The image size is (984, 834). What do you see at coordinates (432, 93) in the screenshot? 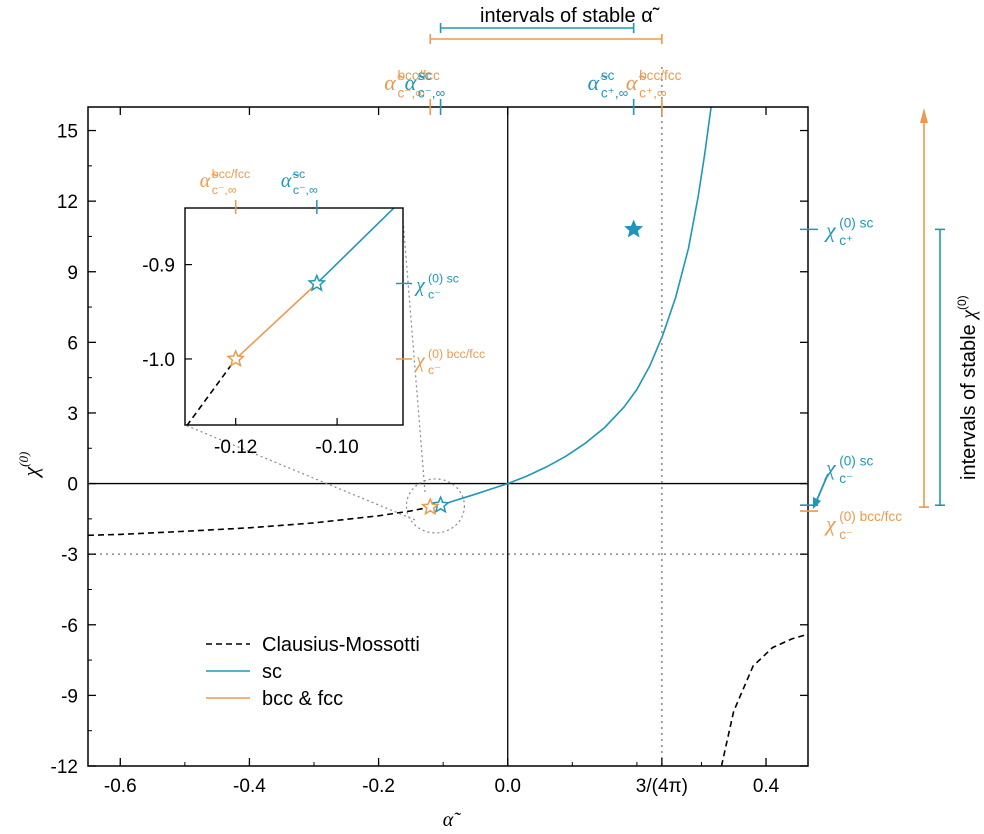
I see `top-label-1-sub: c⁻,∞` at bounding box center [432, 93].